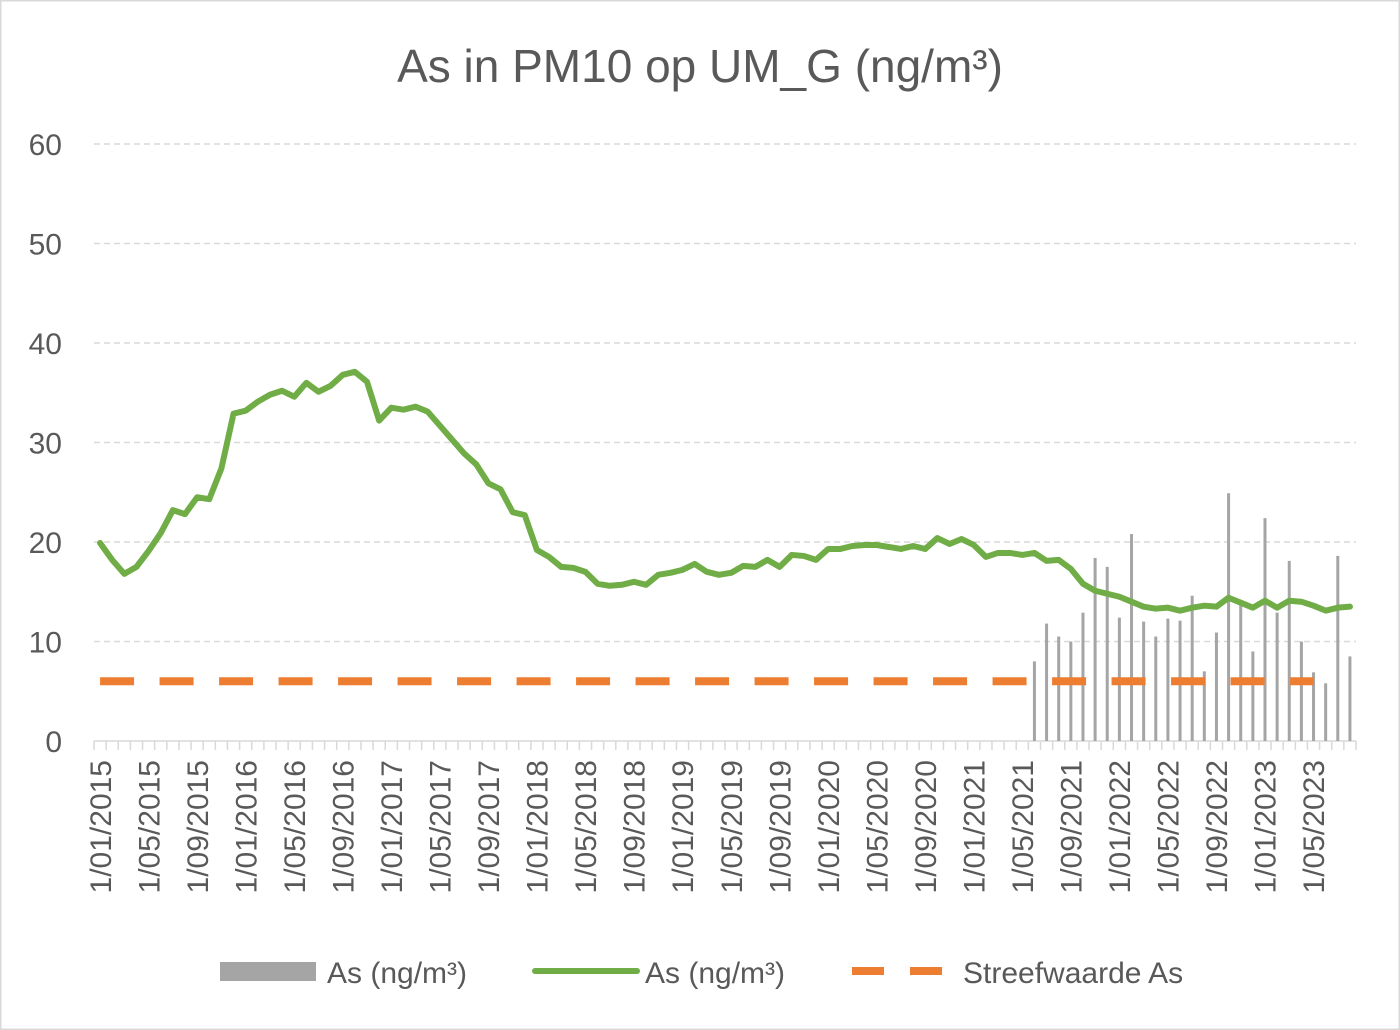 The width and height of the screenshot is (1400, 1030). What do you see at coordinates (45, 543) in the screenshot?
I see `y-tick-label: 20` at bounding box center [45, 543].